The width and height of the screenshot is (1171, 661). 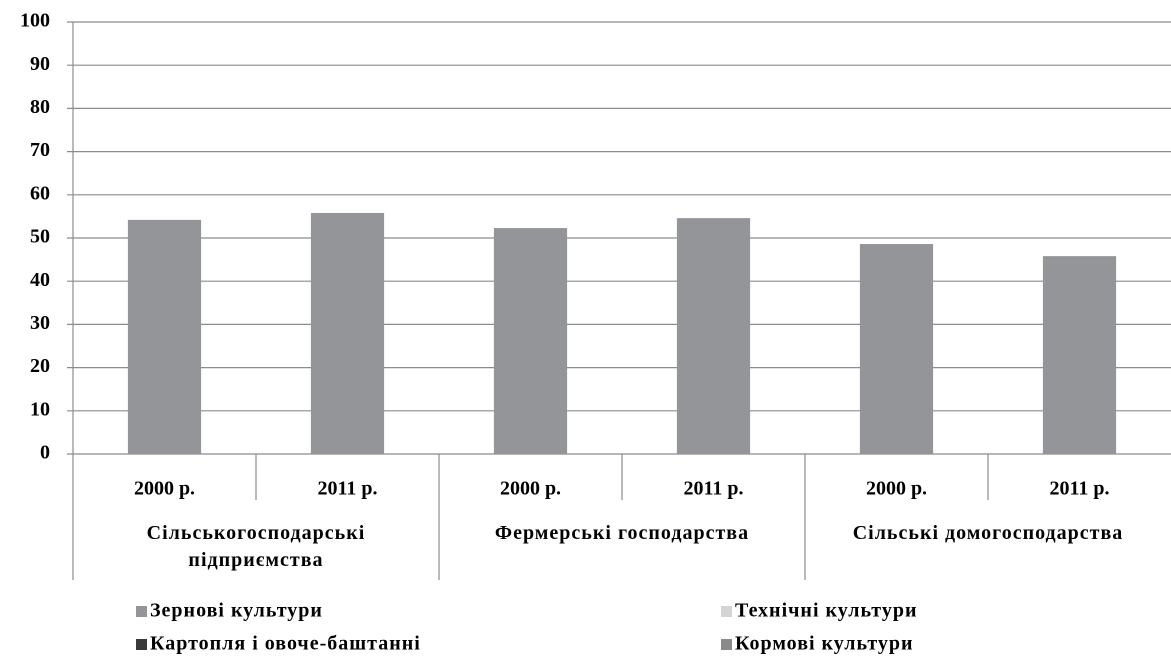 What do you see at coordinates (236, 611) in the screenshot?
I see `legend-label: Зернові культури` at bounding box center [236, 611].